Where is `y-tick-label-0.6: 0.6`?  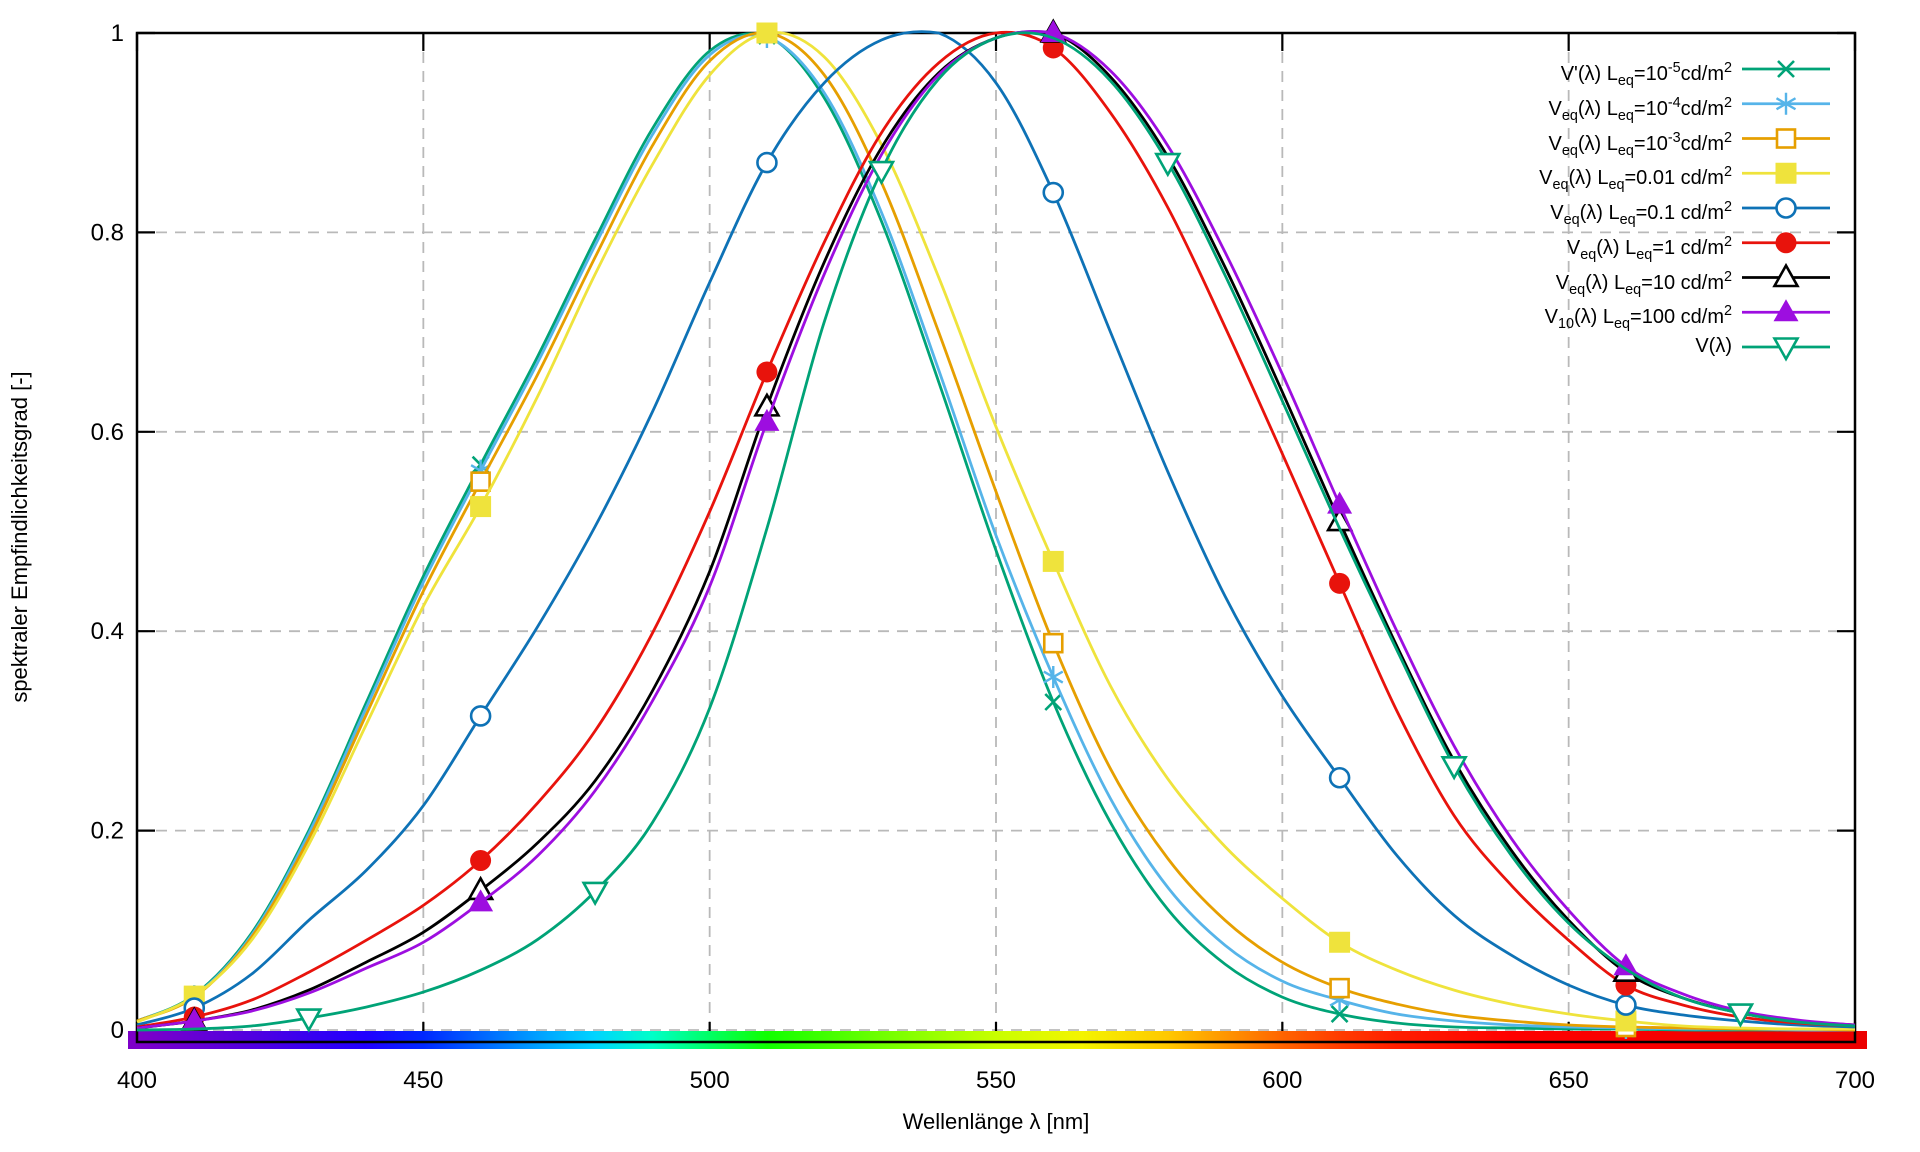
y-tick-label-0.6: 0.6 is located at coordinates (107, 432).